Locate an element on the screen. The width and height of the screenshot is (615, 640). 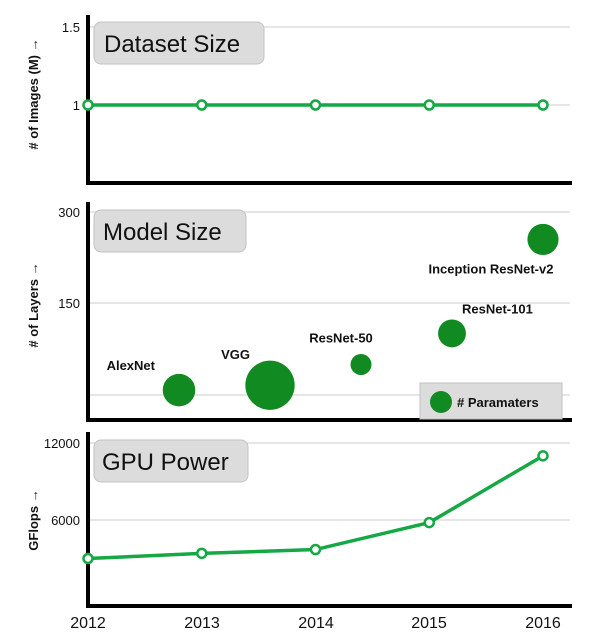
gpu-point-2012 is located at coordinates (88, 558).